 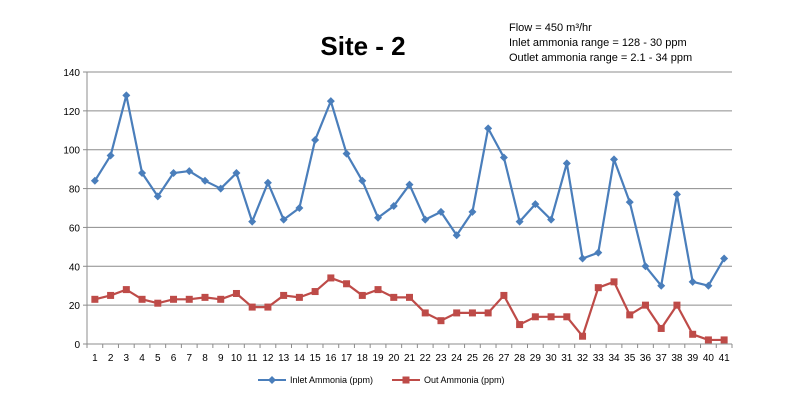 I want to click on x-tick-label: 10, so click(x=237, y=358).